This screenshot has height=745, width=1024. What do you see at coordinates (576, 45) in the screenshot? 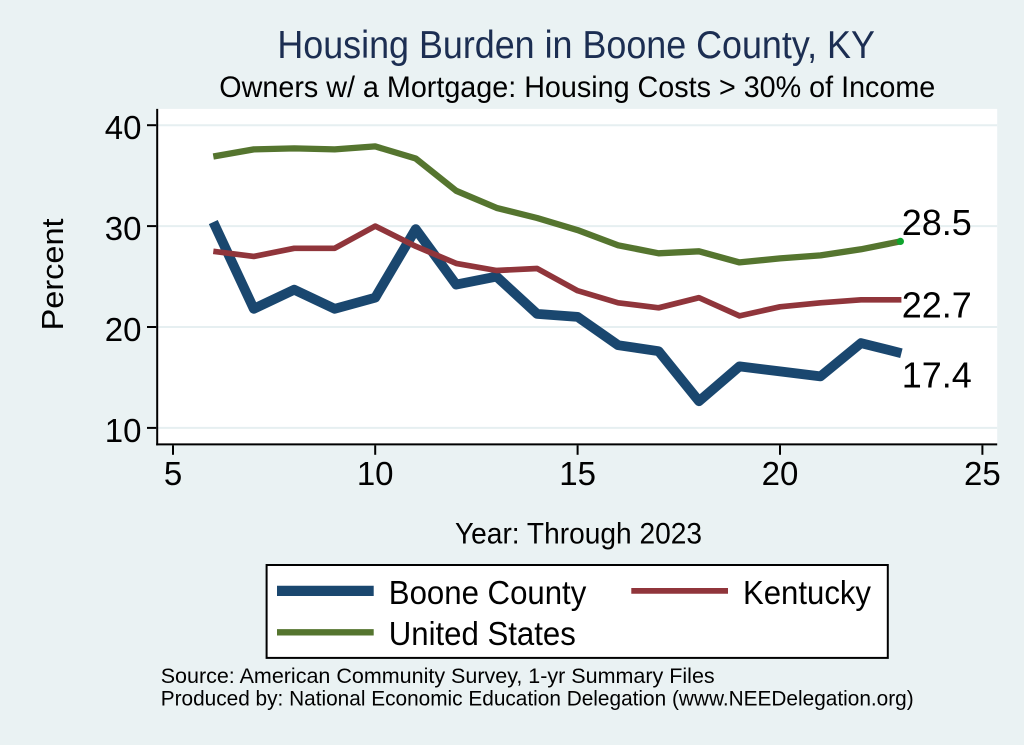
I see `svg-text:Housing Burden in Boone County: Housing Burden in Boone County, KY` at bounding box center [576, 45].